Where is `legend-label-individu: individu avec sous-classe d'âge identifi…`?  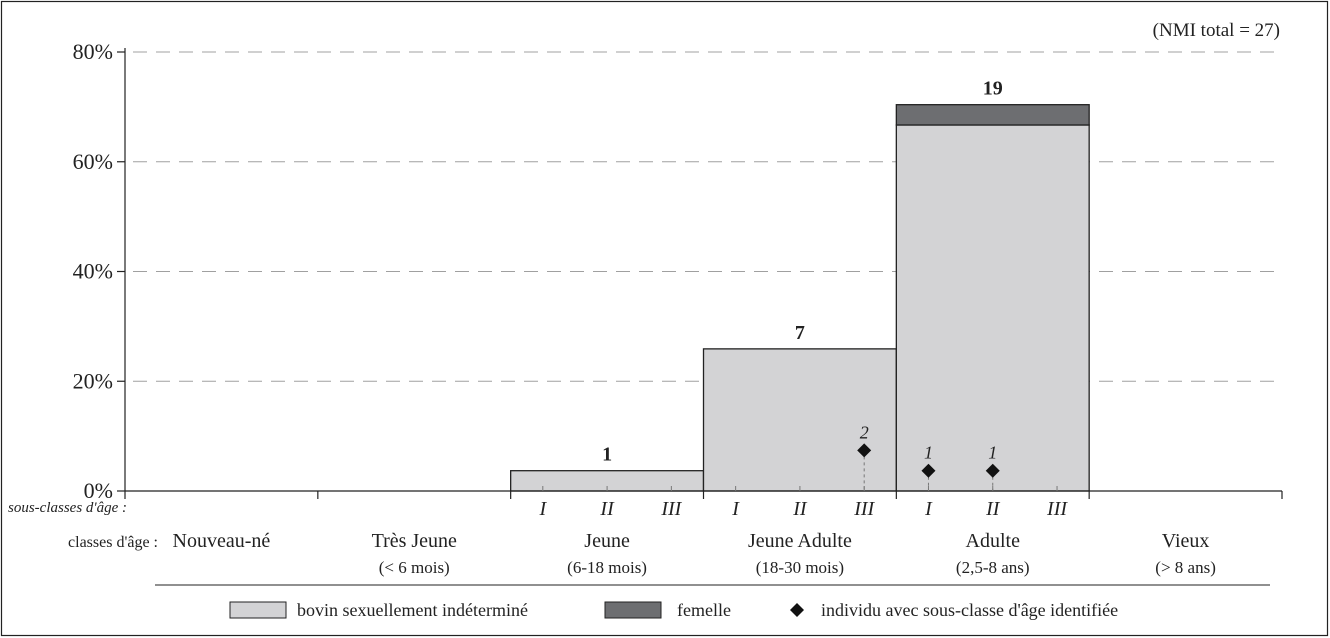 legend-label-individu: individu avec sous-classe d'âge identifi… is located at coordinates (969, 610).